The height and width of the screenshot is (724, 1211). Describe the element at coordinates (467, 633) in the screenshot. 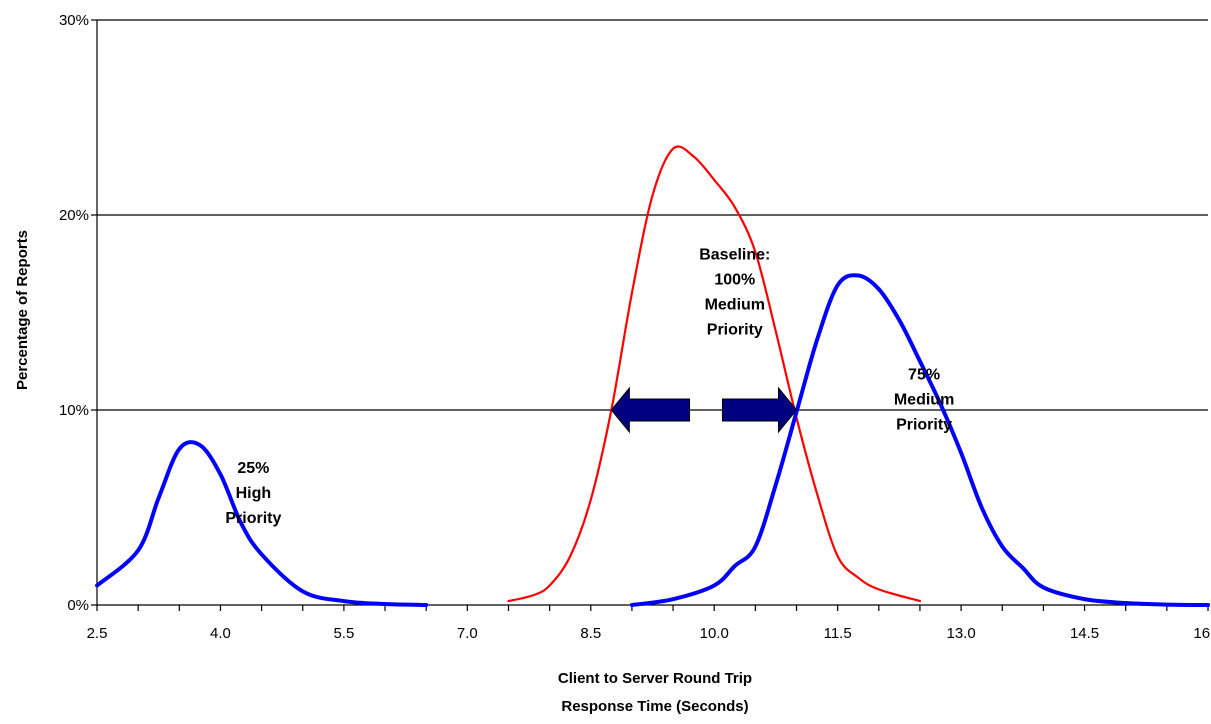

I see `x-tick-label-3: 7.0` at that location.